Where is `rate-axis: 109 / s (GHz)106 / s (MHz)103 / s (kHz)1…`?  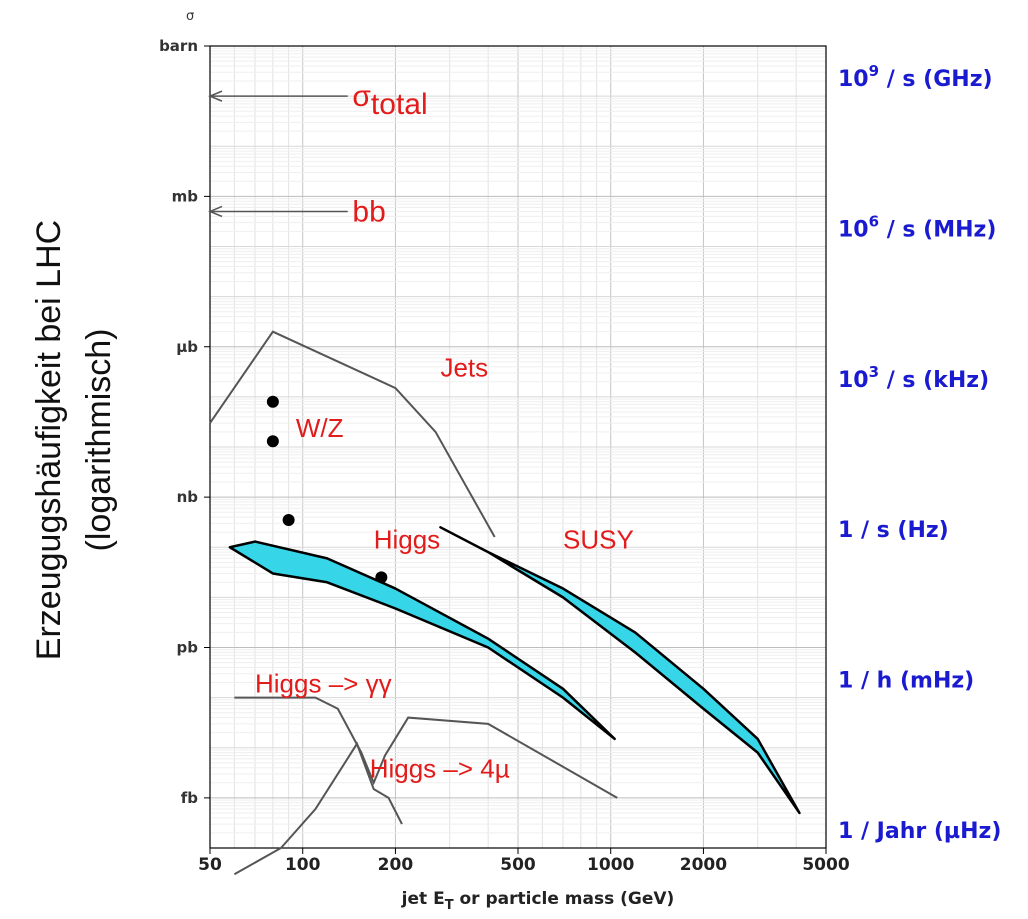
rate-axis: 109 / s (GHz)106 / s (MHz)103 / s (kHz)1… is located at coordinates (919, 453).